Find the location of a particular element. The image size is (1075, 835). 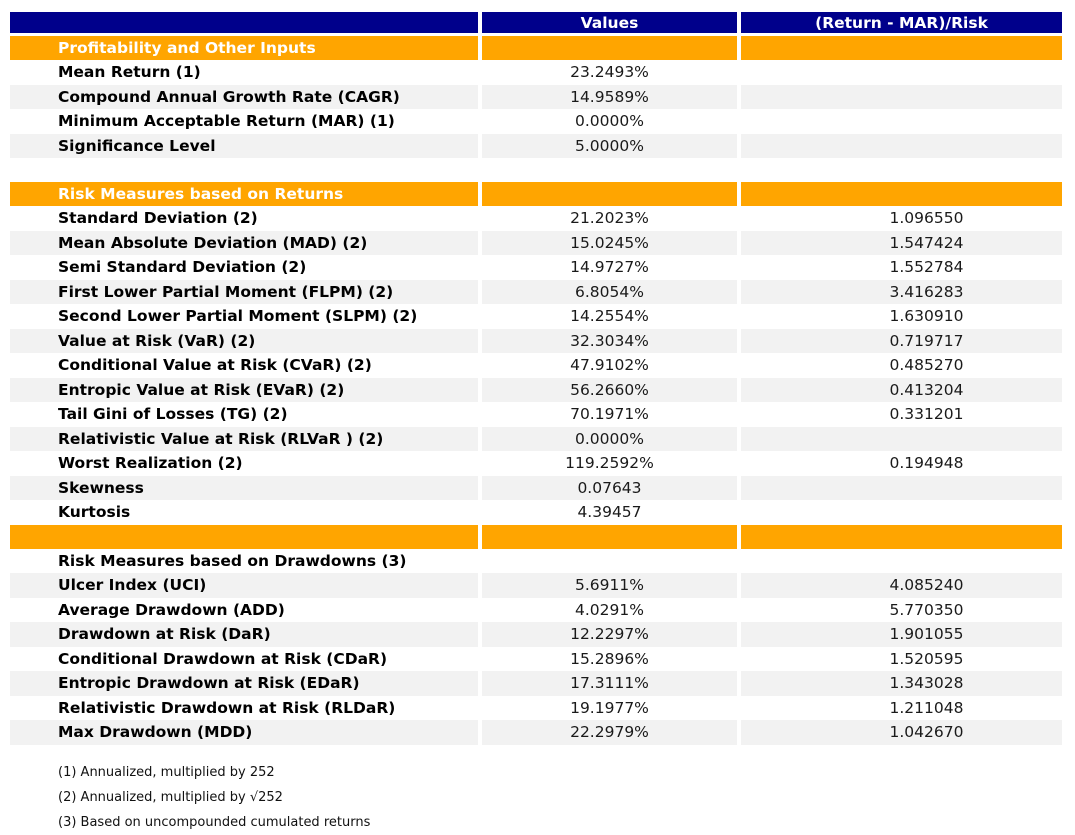

section-band-row: Risk Measures based on Returns is located at coordinates (536, 194).